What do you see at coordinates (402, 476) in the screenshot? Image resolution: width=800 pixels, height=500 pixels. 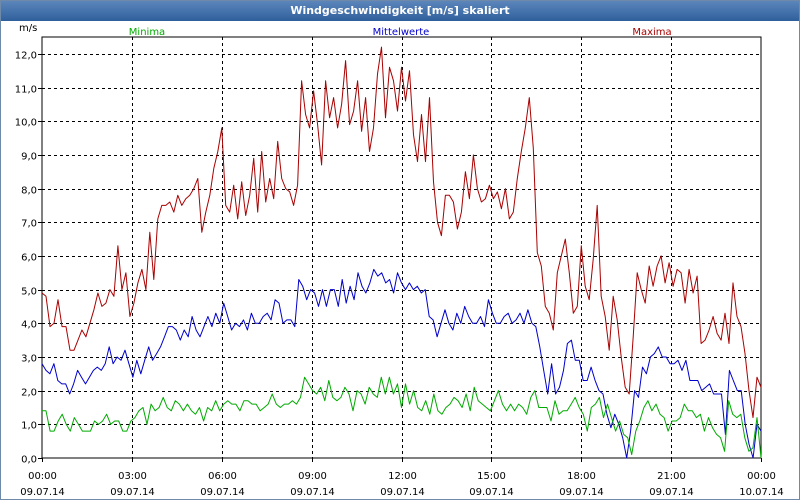 I see `x-tick-time-label: 12:00` at bounding box center [402, 476].